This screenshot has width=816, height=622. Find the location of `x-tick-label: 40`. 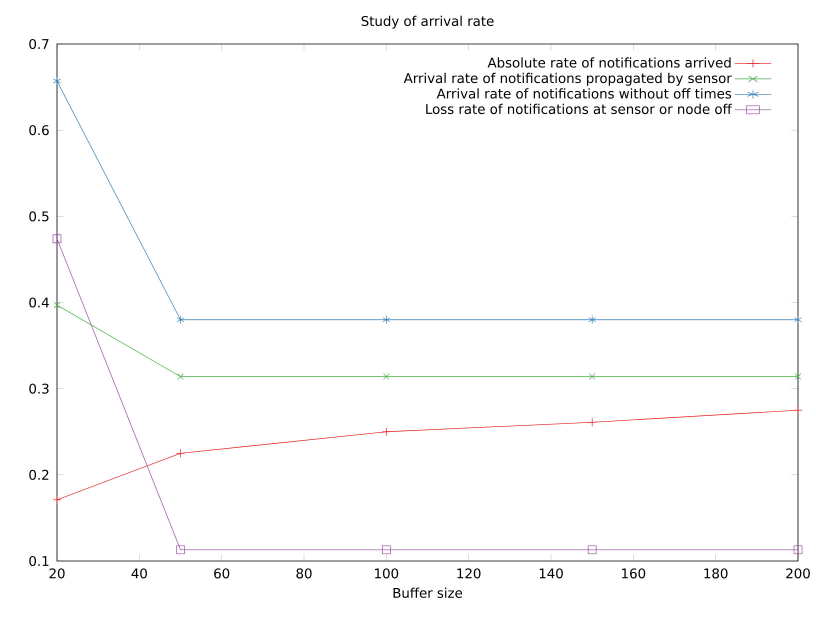

x-tick-label: 40 is located at coordinates (139, 573).